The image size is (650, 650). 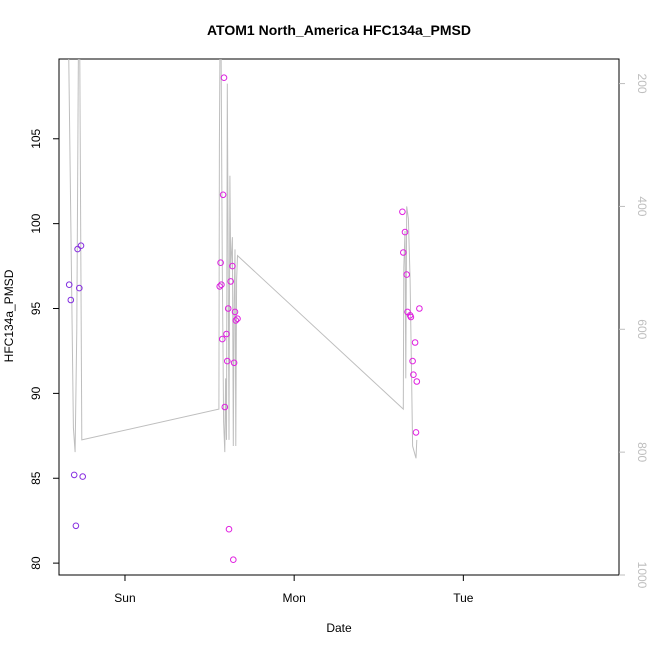 I want to click on y-right-tick-label: 400, so click(x=642, y=206).